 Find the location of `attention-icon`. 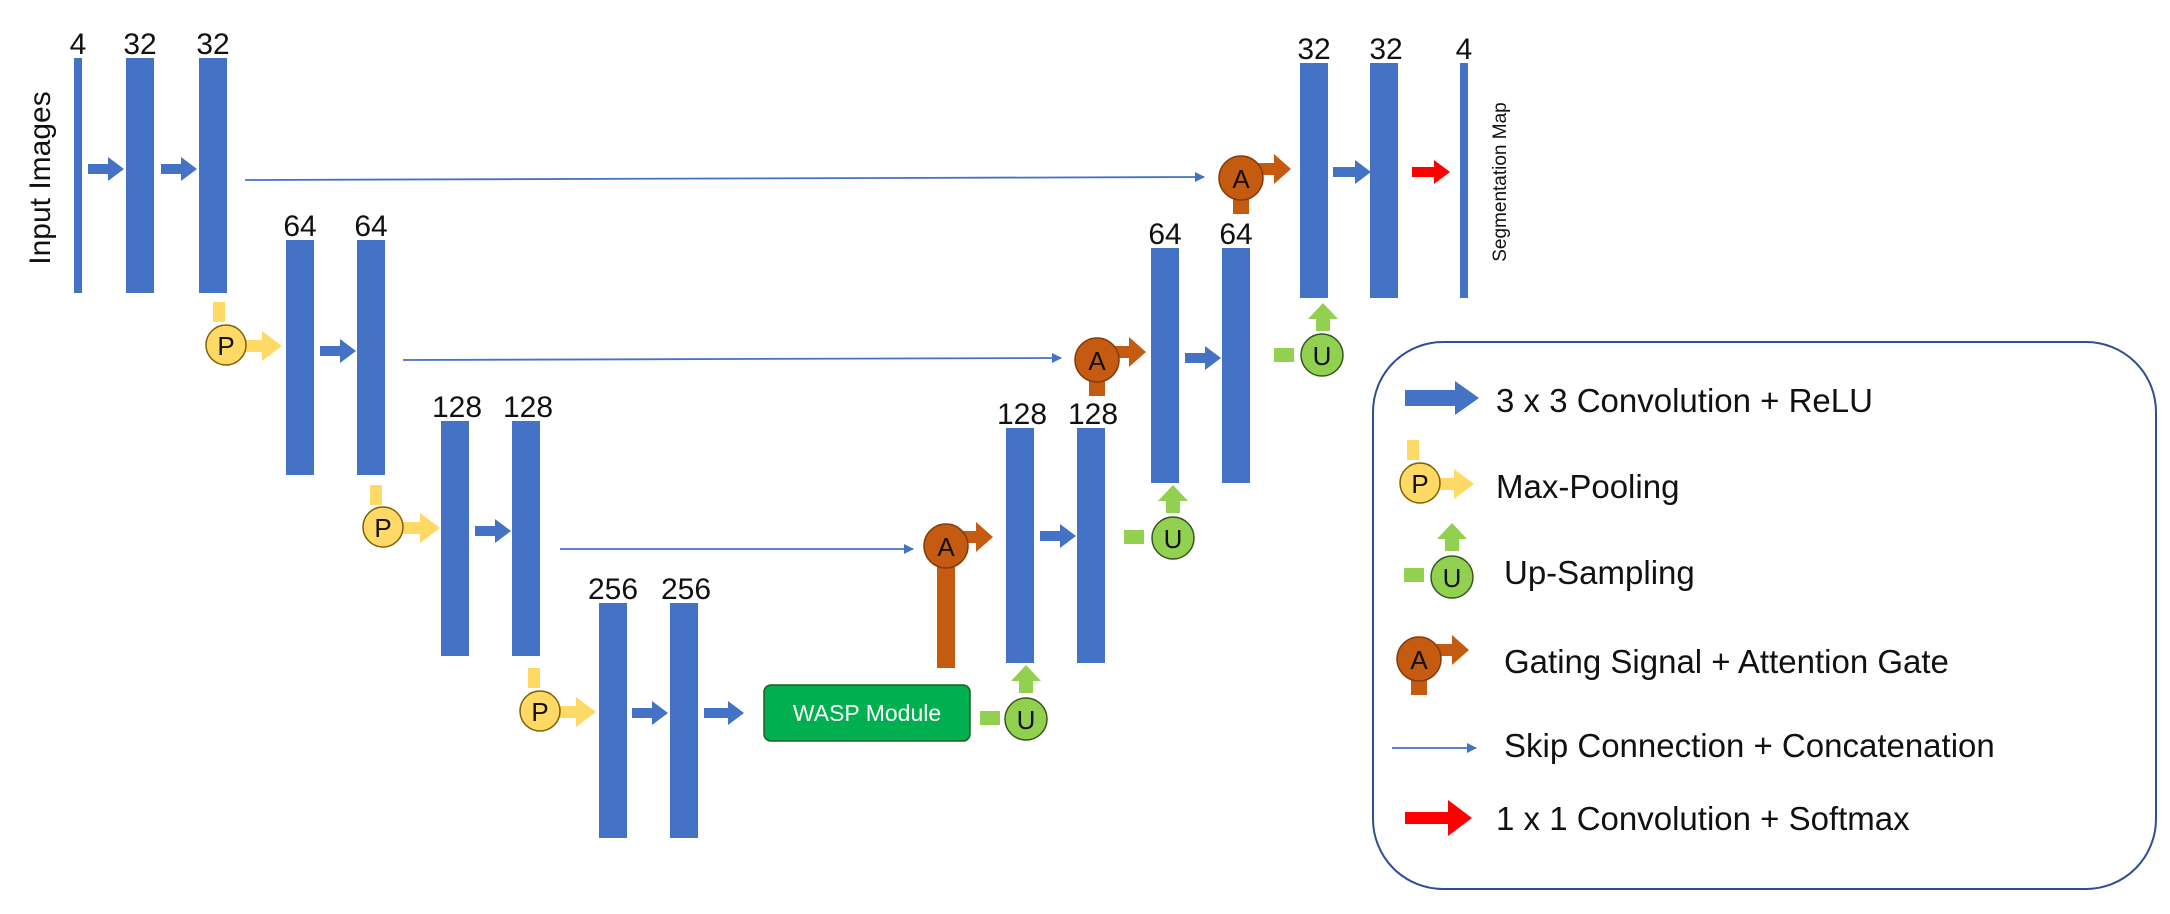

attention-icon is located at coordinates (1419, 659).